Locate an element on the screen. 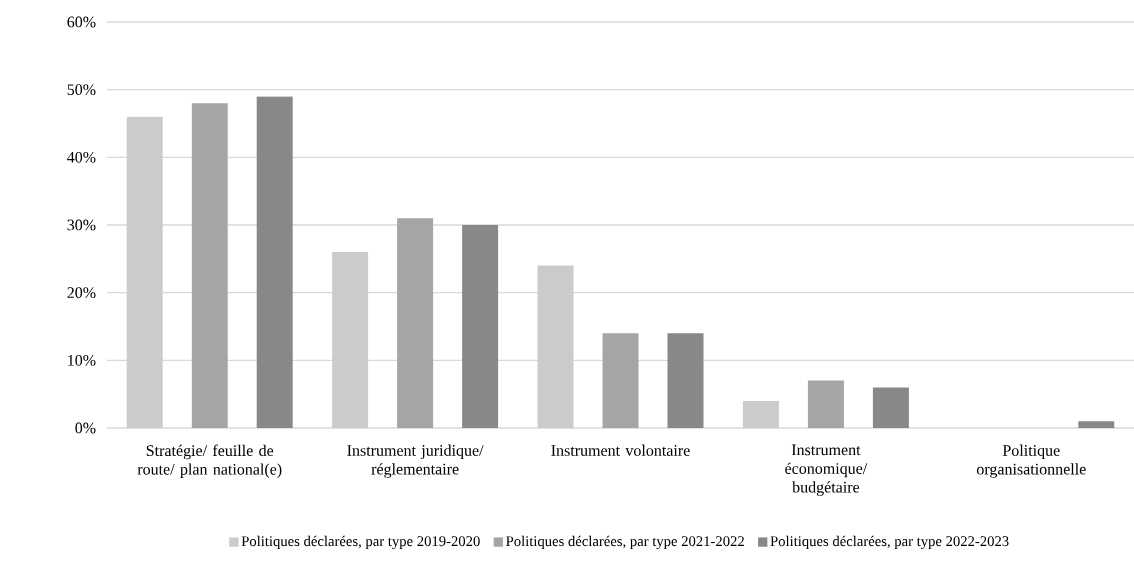  y-tick-label: 40% is located at coordinates (81, 157).